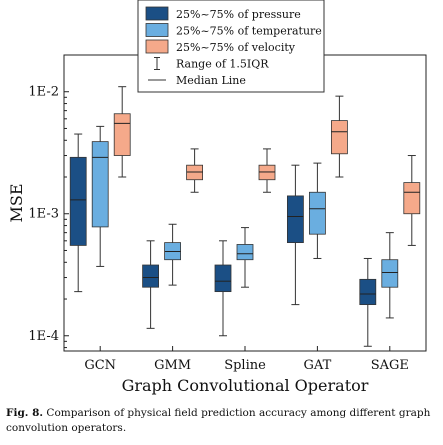 This screenshot has height=445, width=443. I want to click on y-axis: 1E-4 1E-3 1E-2, so click(48, 217).